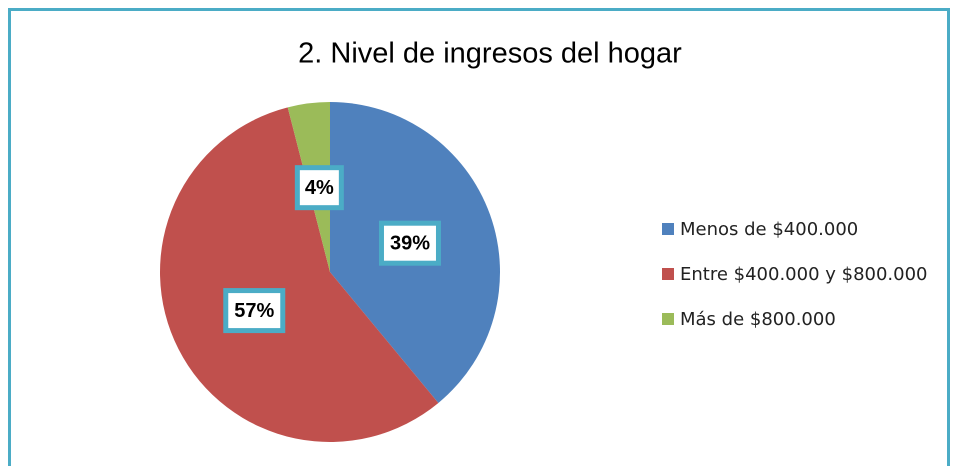 This screenshot has height=466, width=958. What do you see at coordinates (758, 319) in the screenshot?
I see `legend-label: Más de $800.000` at bounding box center [758, 319].